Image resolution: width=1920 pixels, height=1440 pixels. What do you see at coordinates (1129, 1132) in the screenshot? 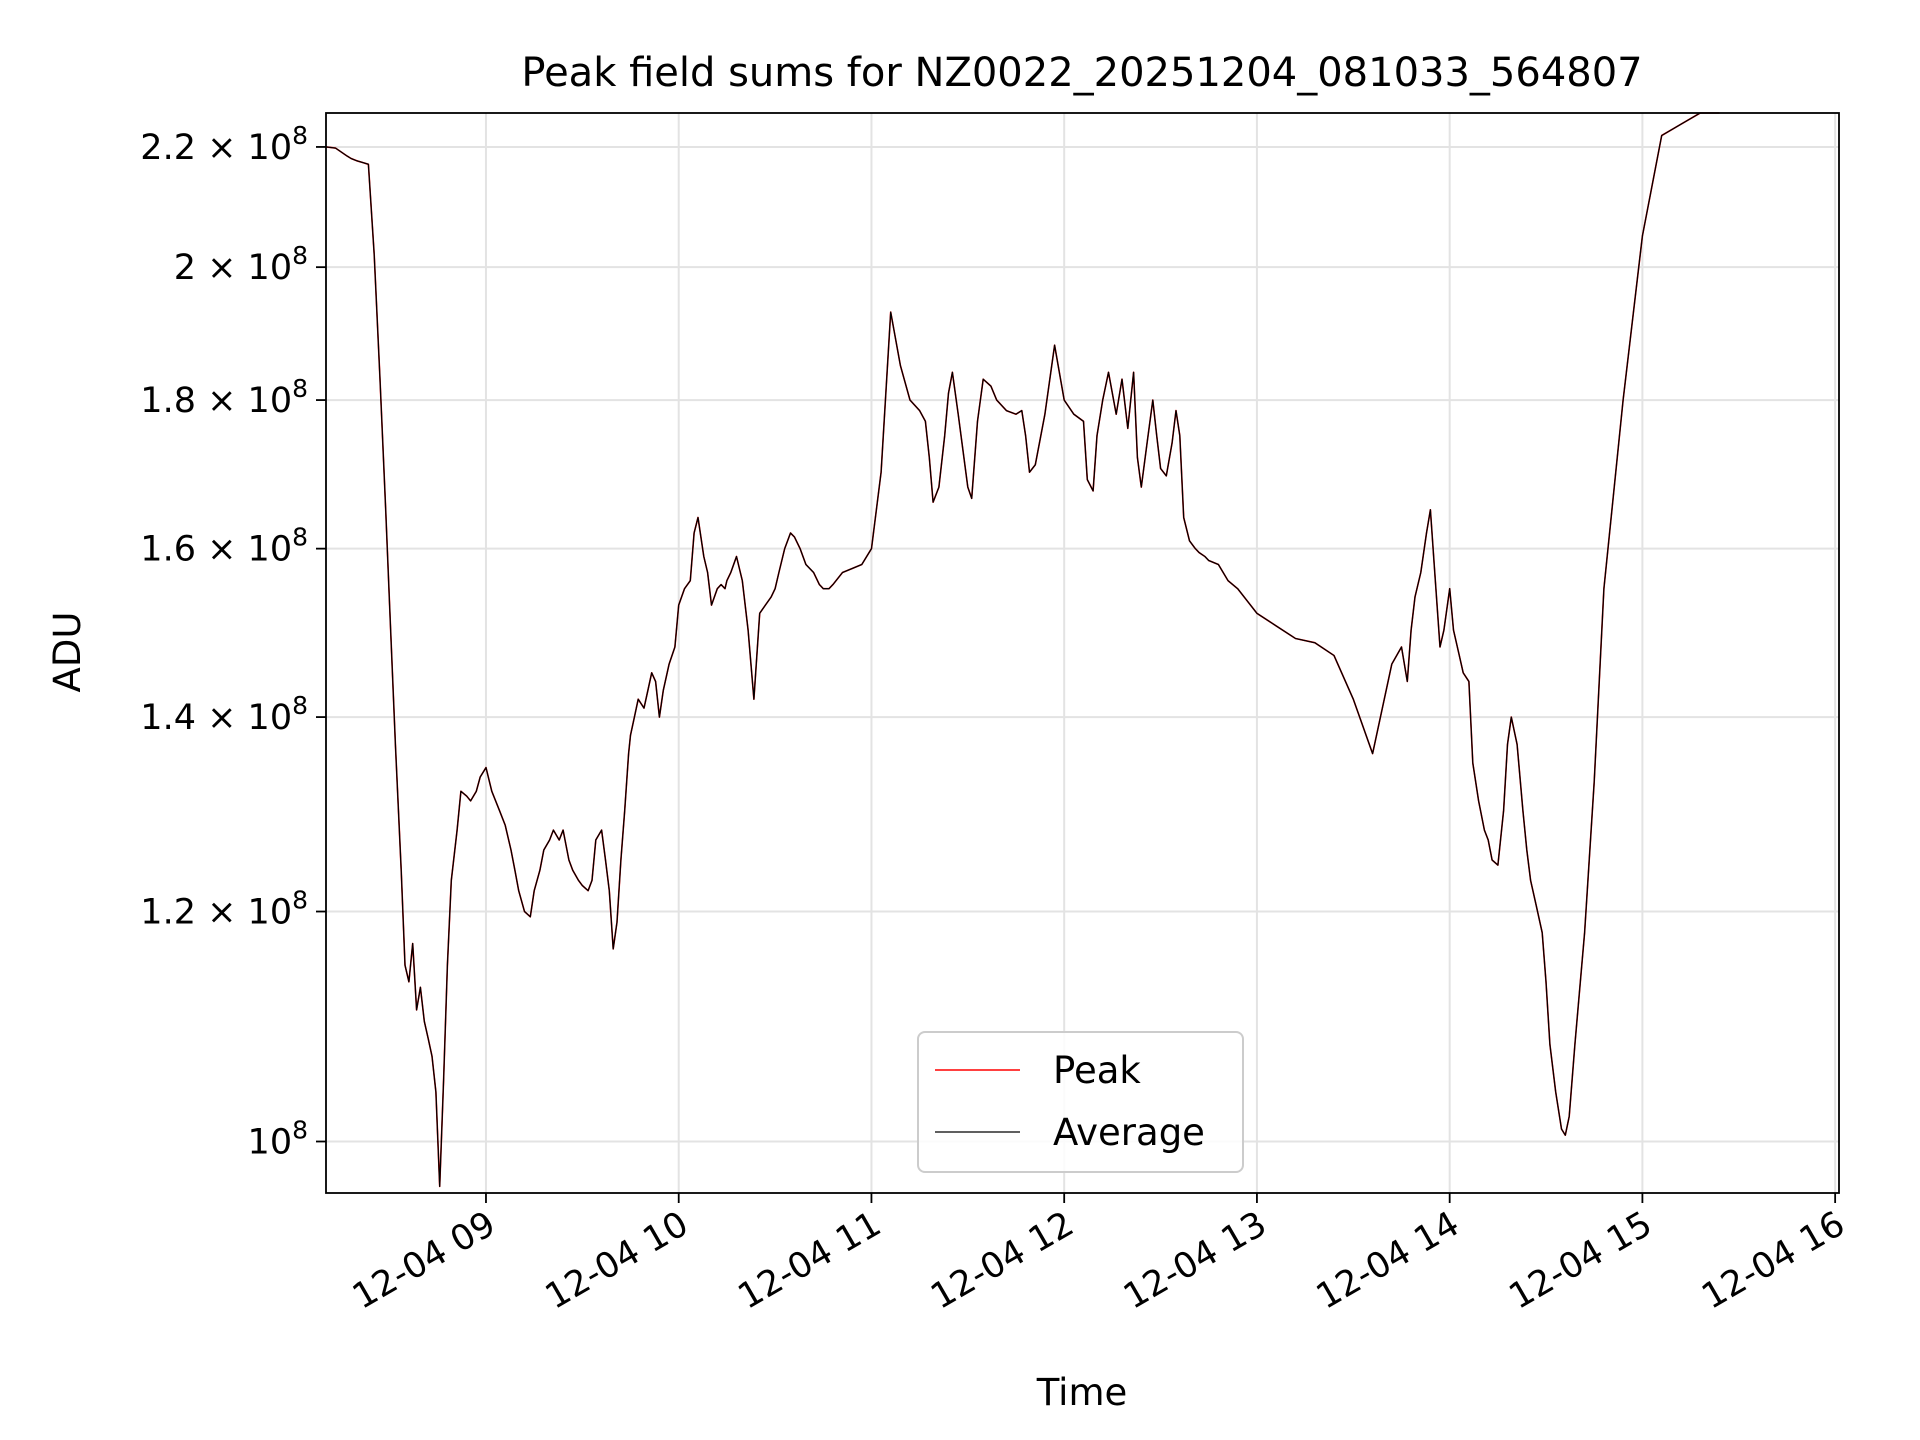
I see `legend-label-average: Average` at bounding box center [1129, 1132].